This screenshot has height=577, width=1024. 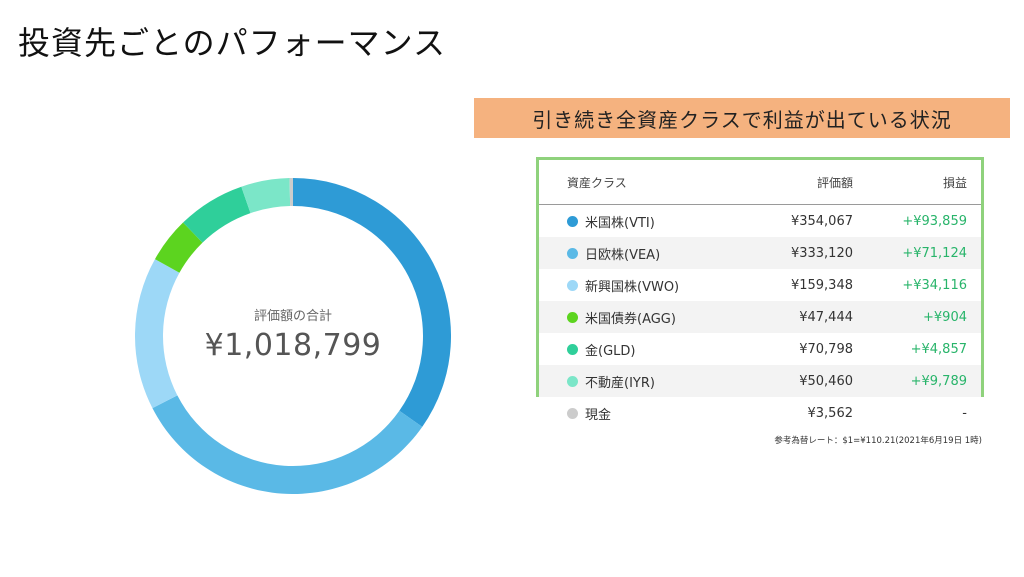 I want to click on asset-value: ¥70,798, so click(x=826, y=349).